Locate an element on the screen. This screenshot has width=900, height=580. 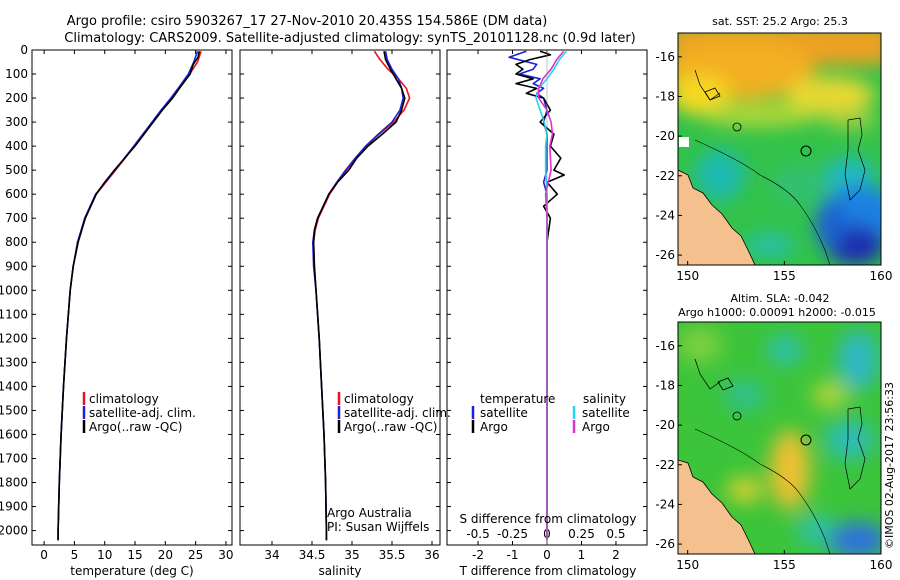
program-label: Argo Australia is located at coordinates (369, 513).